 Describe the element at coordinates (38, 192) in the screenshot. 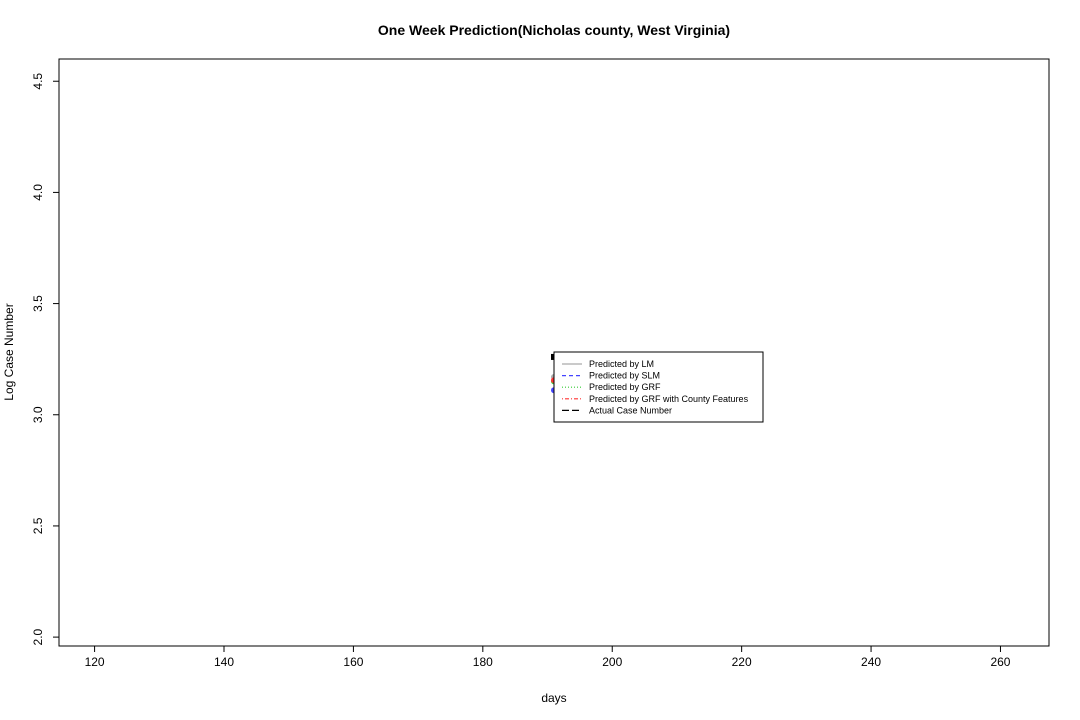

I see `y-tick-label: 4.0` at that location.